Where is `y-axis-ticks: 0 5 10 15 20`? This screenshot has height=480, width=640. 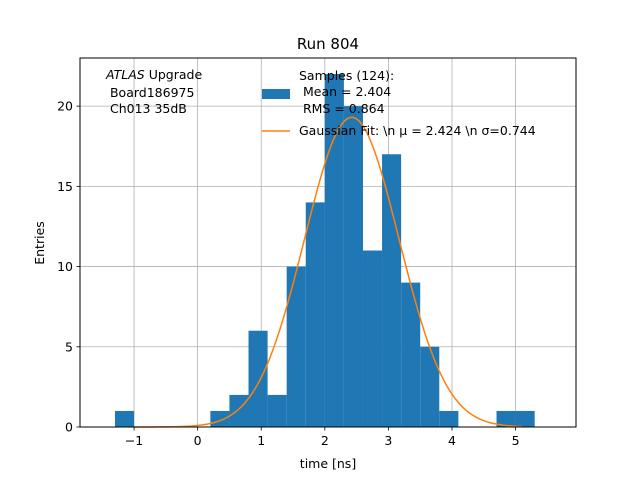 y-axis-ticks: 0 5 10 15 20 is located at coordinates (68, 267).